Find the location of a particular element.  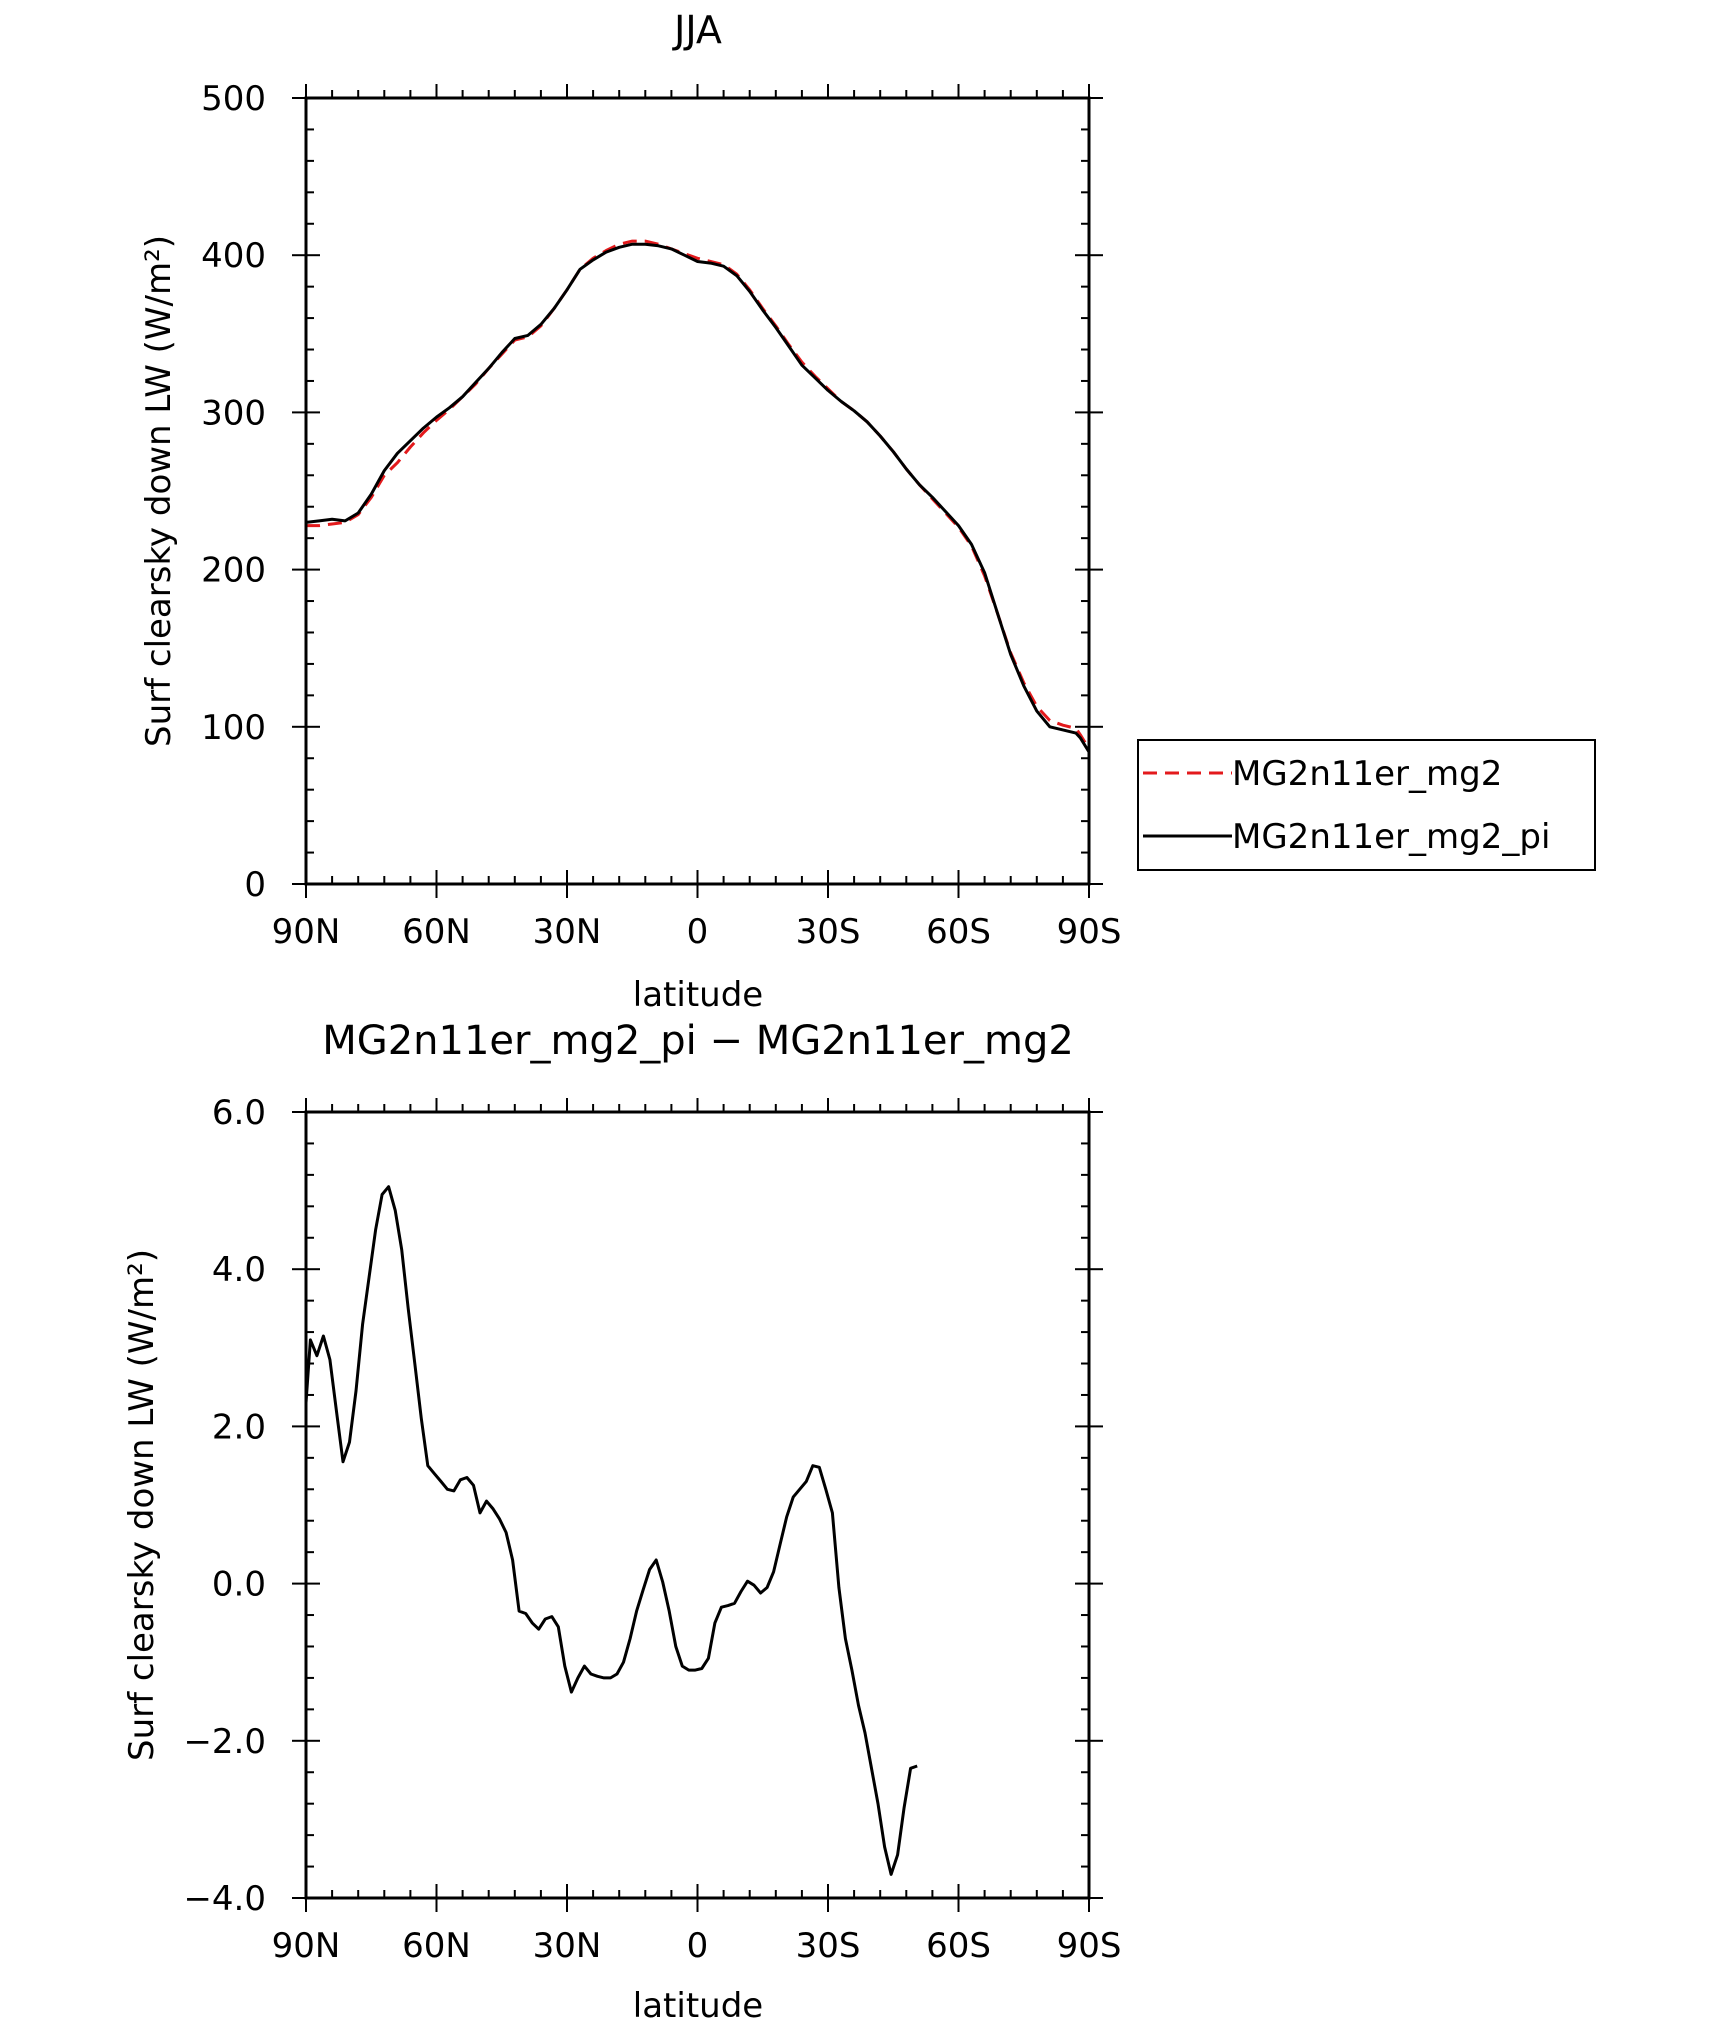

bottom-y-tick-label: −2.0 is located at coordinates (224, 1742).